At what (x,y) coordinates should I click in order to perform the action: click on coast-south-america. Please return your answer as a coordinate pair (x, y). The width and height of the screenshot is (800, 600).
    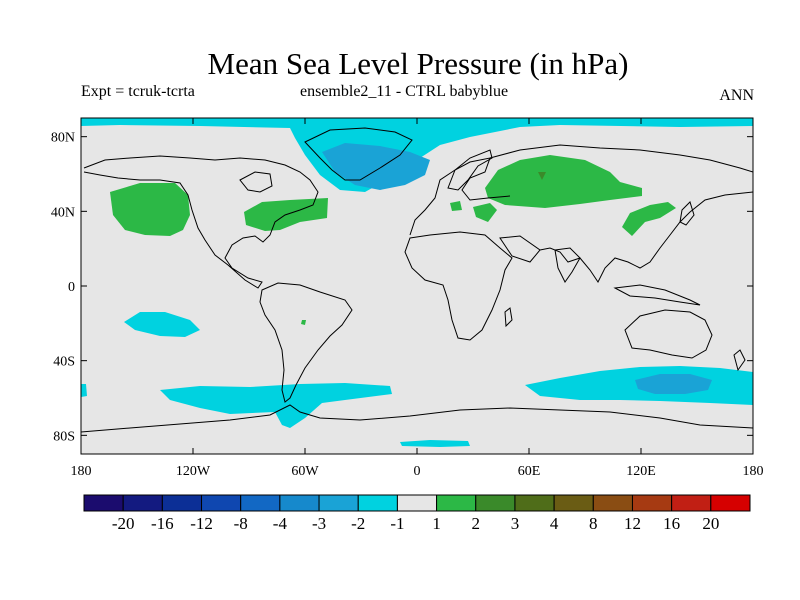
    Looking at the image, I should click on (306, 342).